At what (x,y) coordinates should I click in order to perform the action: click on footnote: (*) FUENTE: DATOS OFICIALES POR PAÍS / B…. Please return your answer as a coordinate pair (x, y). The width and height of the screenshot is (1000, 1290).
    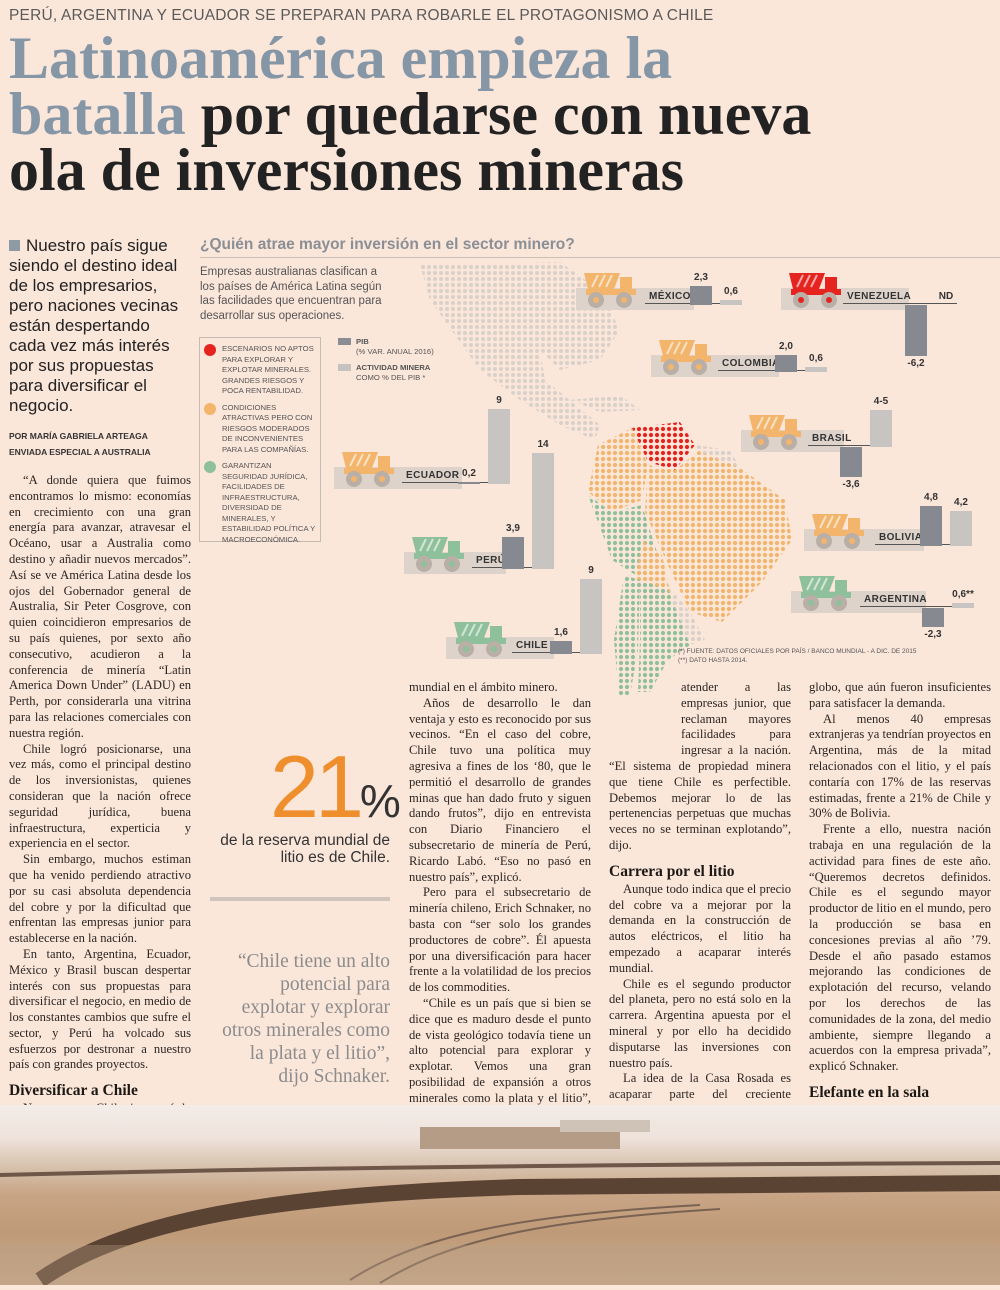
    Looking at the image, I should click on (797, 651).